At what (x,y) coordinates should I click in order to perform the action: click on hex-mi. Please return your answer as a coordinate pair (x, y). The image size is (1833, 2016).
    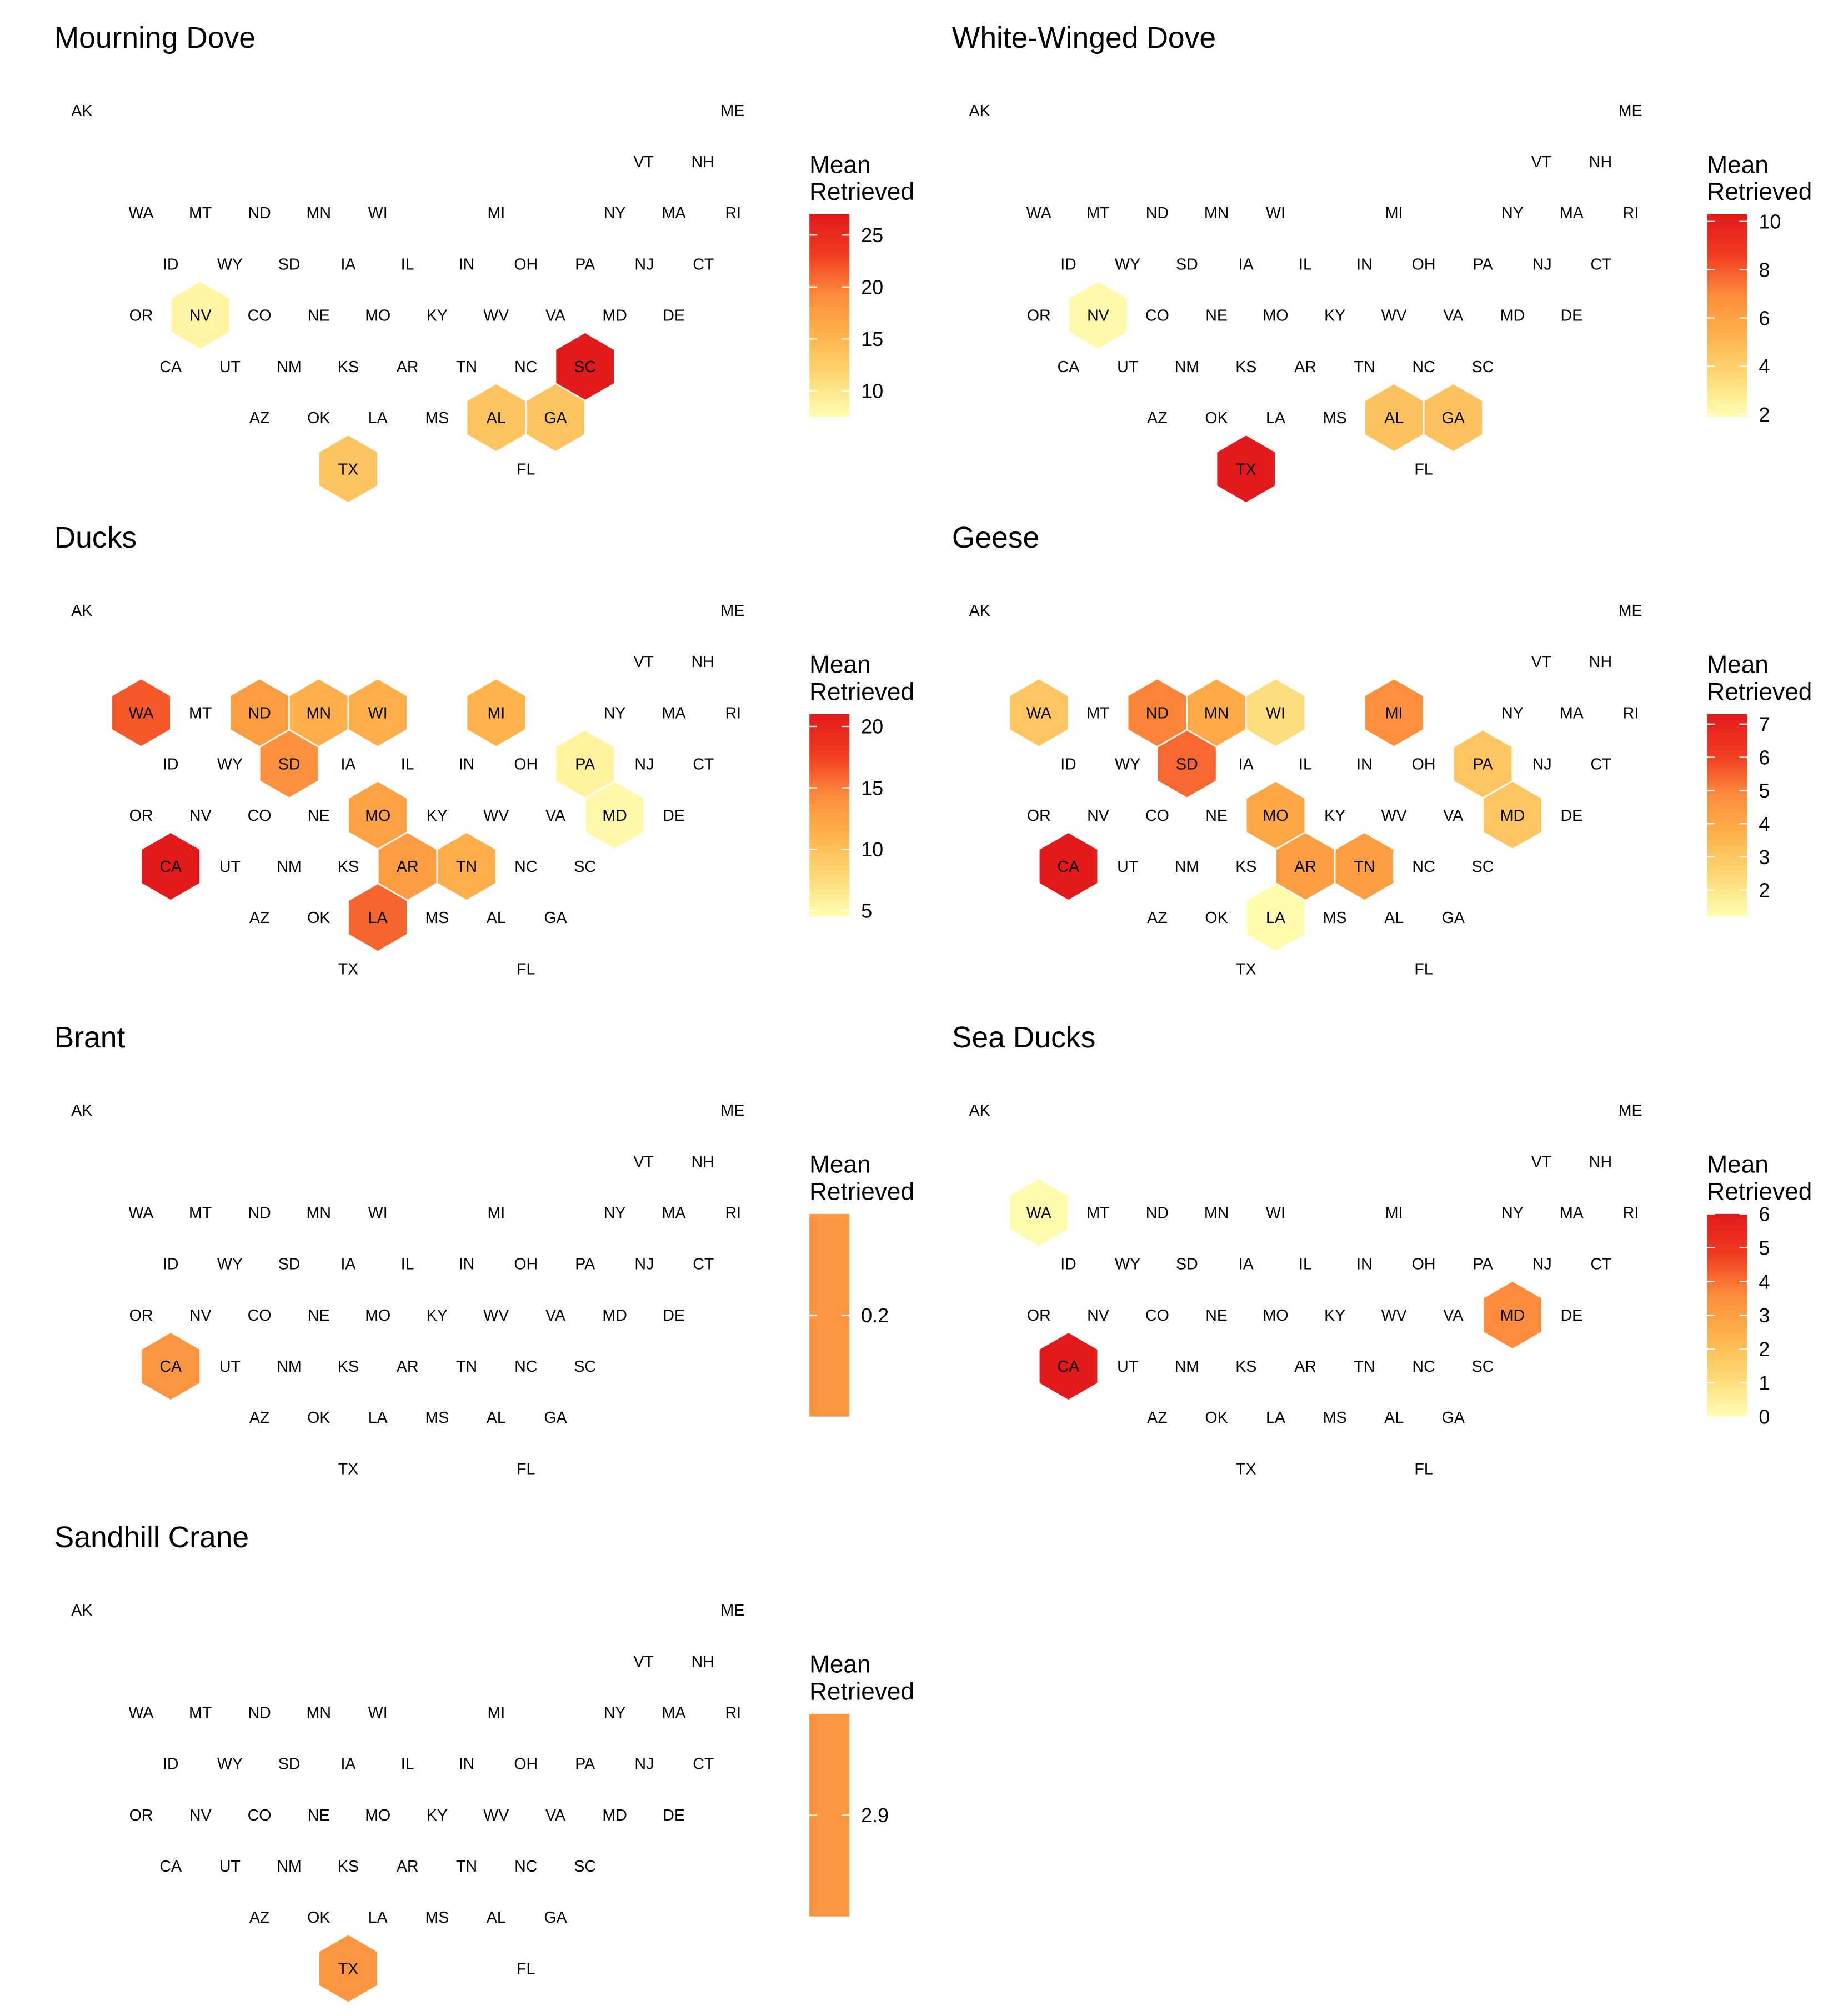
    Looking at the image, I should click on (1394, 713).